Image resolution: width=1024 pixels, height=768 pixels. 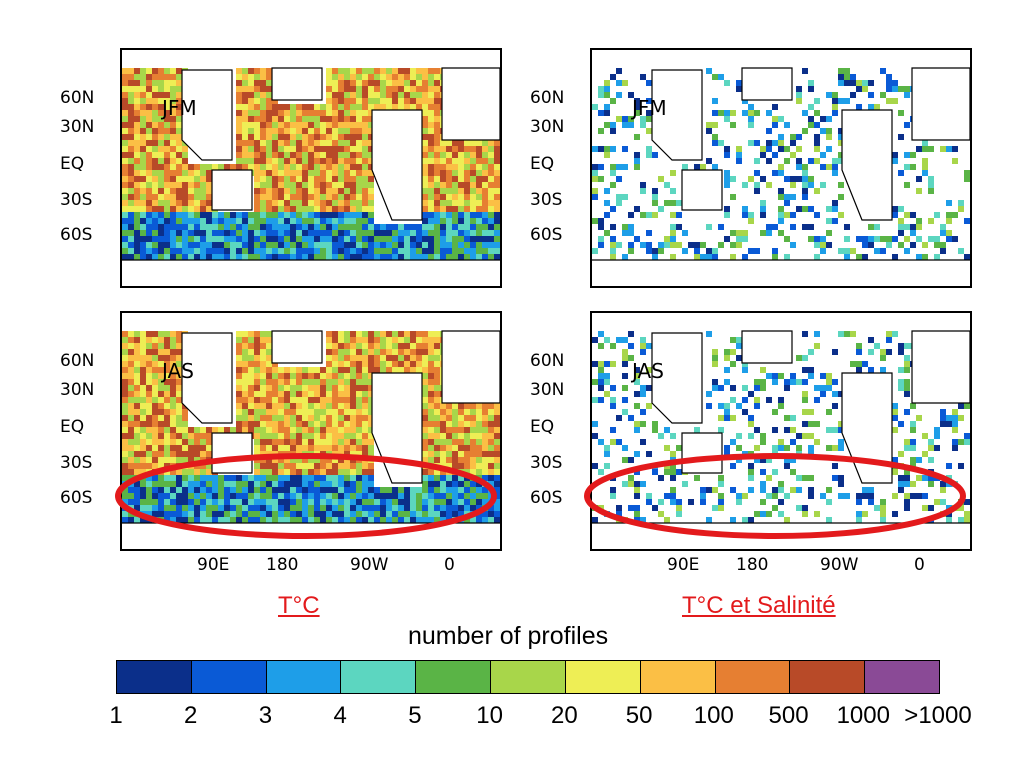 What do you see at coordinates (528, 677) in the screenshot?
I see `colorbar` at bounding box center [528, 677].